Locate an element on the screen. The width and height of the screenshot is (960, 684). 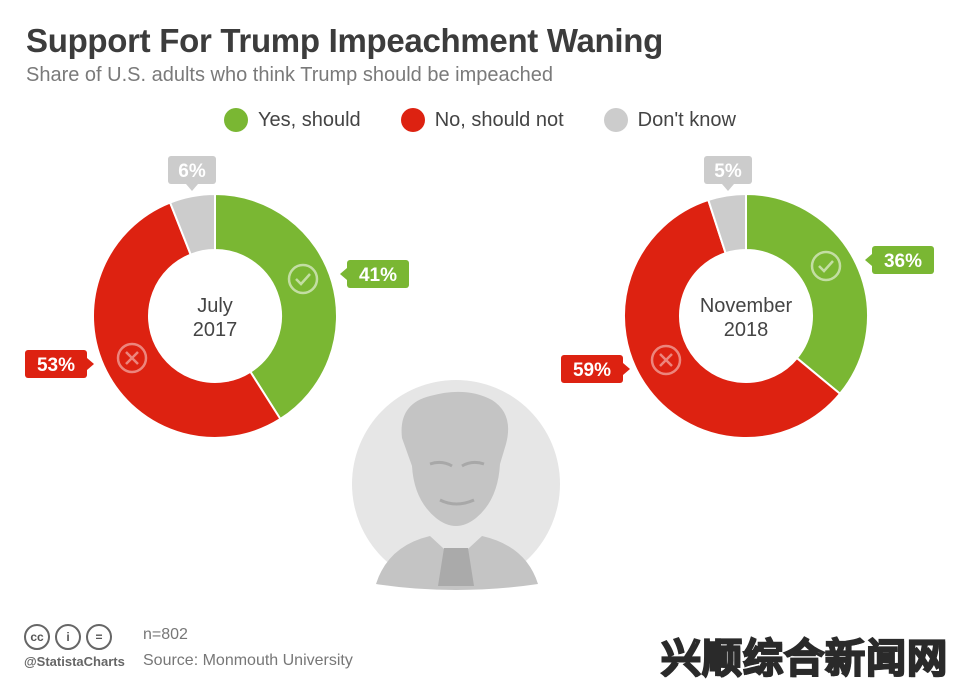
svg-text: 5% is located at coordinates (728, 171).